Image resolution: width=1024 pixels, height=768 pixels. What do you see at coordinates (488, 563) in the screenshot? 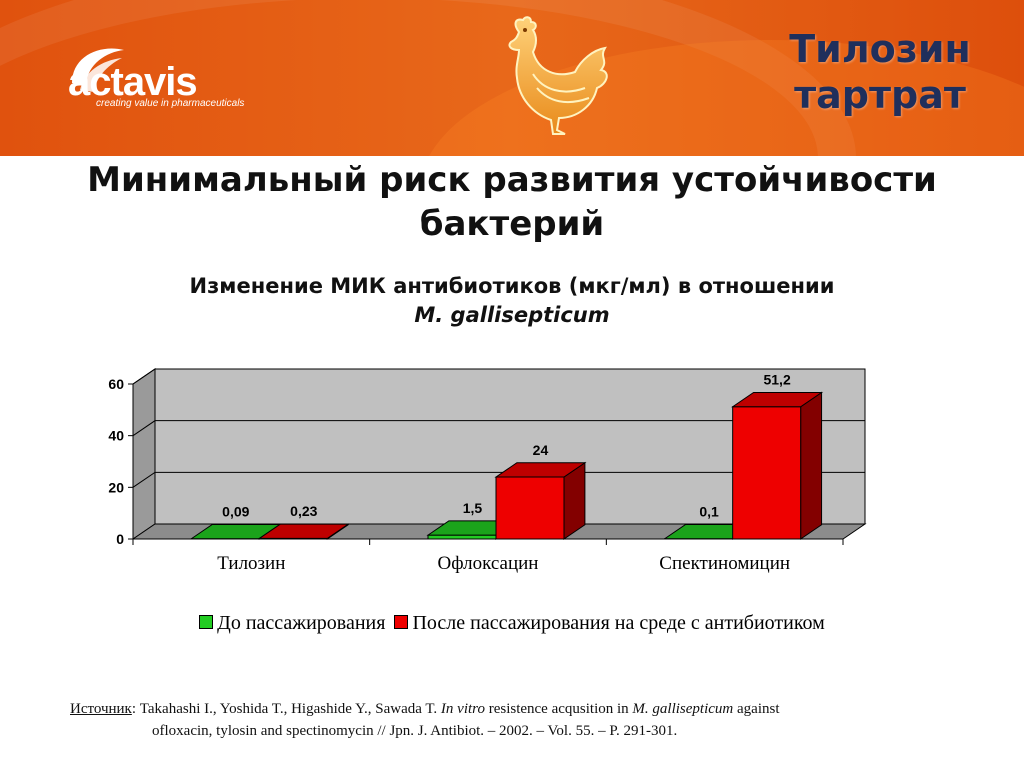
I see `x-category-label: Офлоксацин` at bounding box center [488, 563].